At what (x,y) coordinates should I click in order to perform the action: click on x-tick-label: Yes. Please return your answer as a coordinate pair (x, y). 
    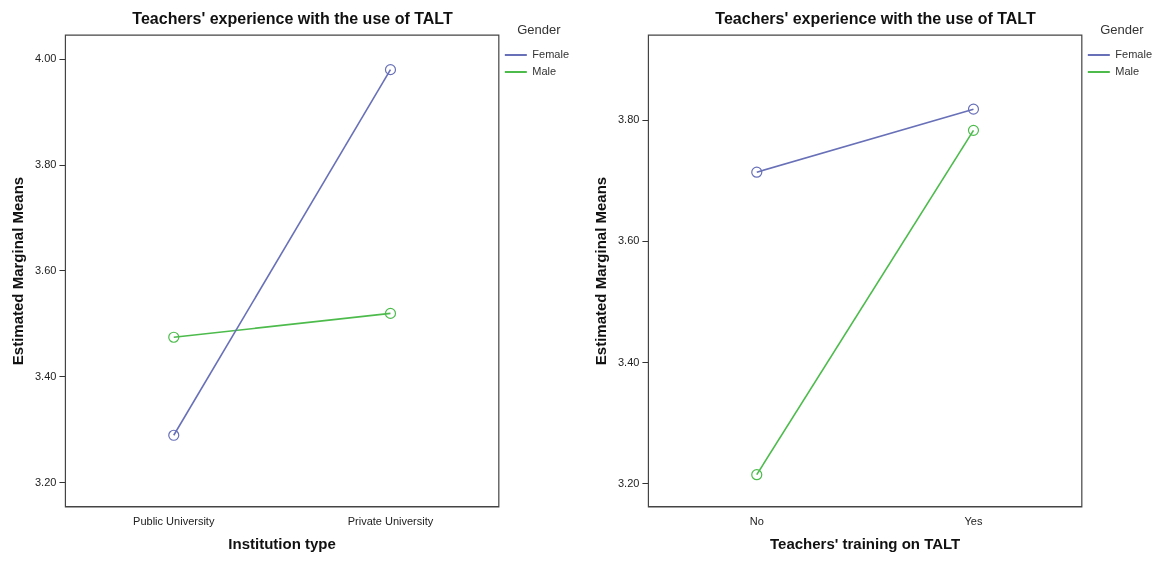
    Looking at the image, I should click on (973, 521).